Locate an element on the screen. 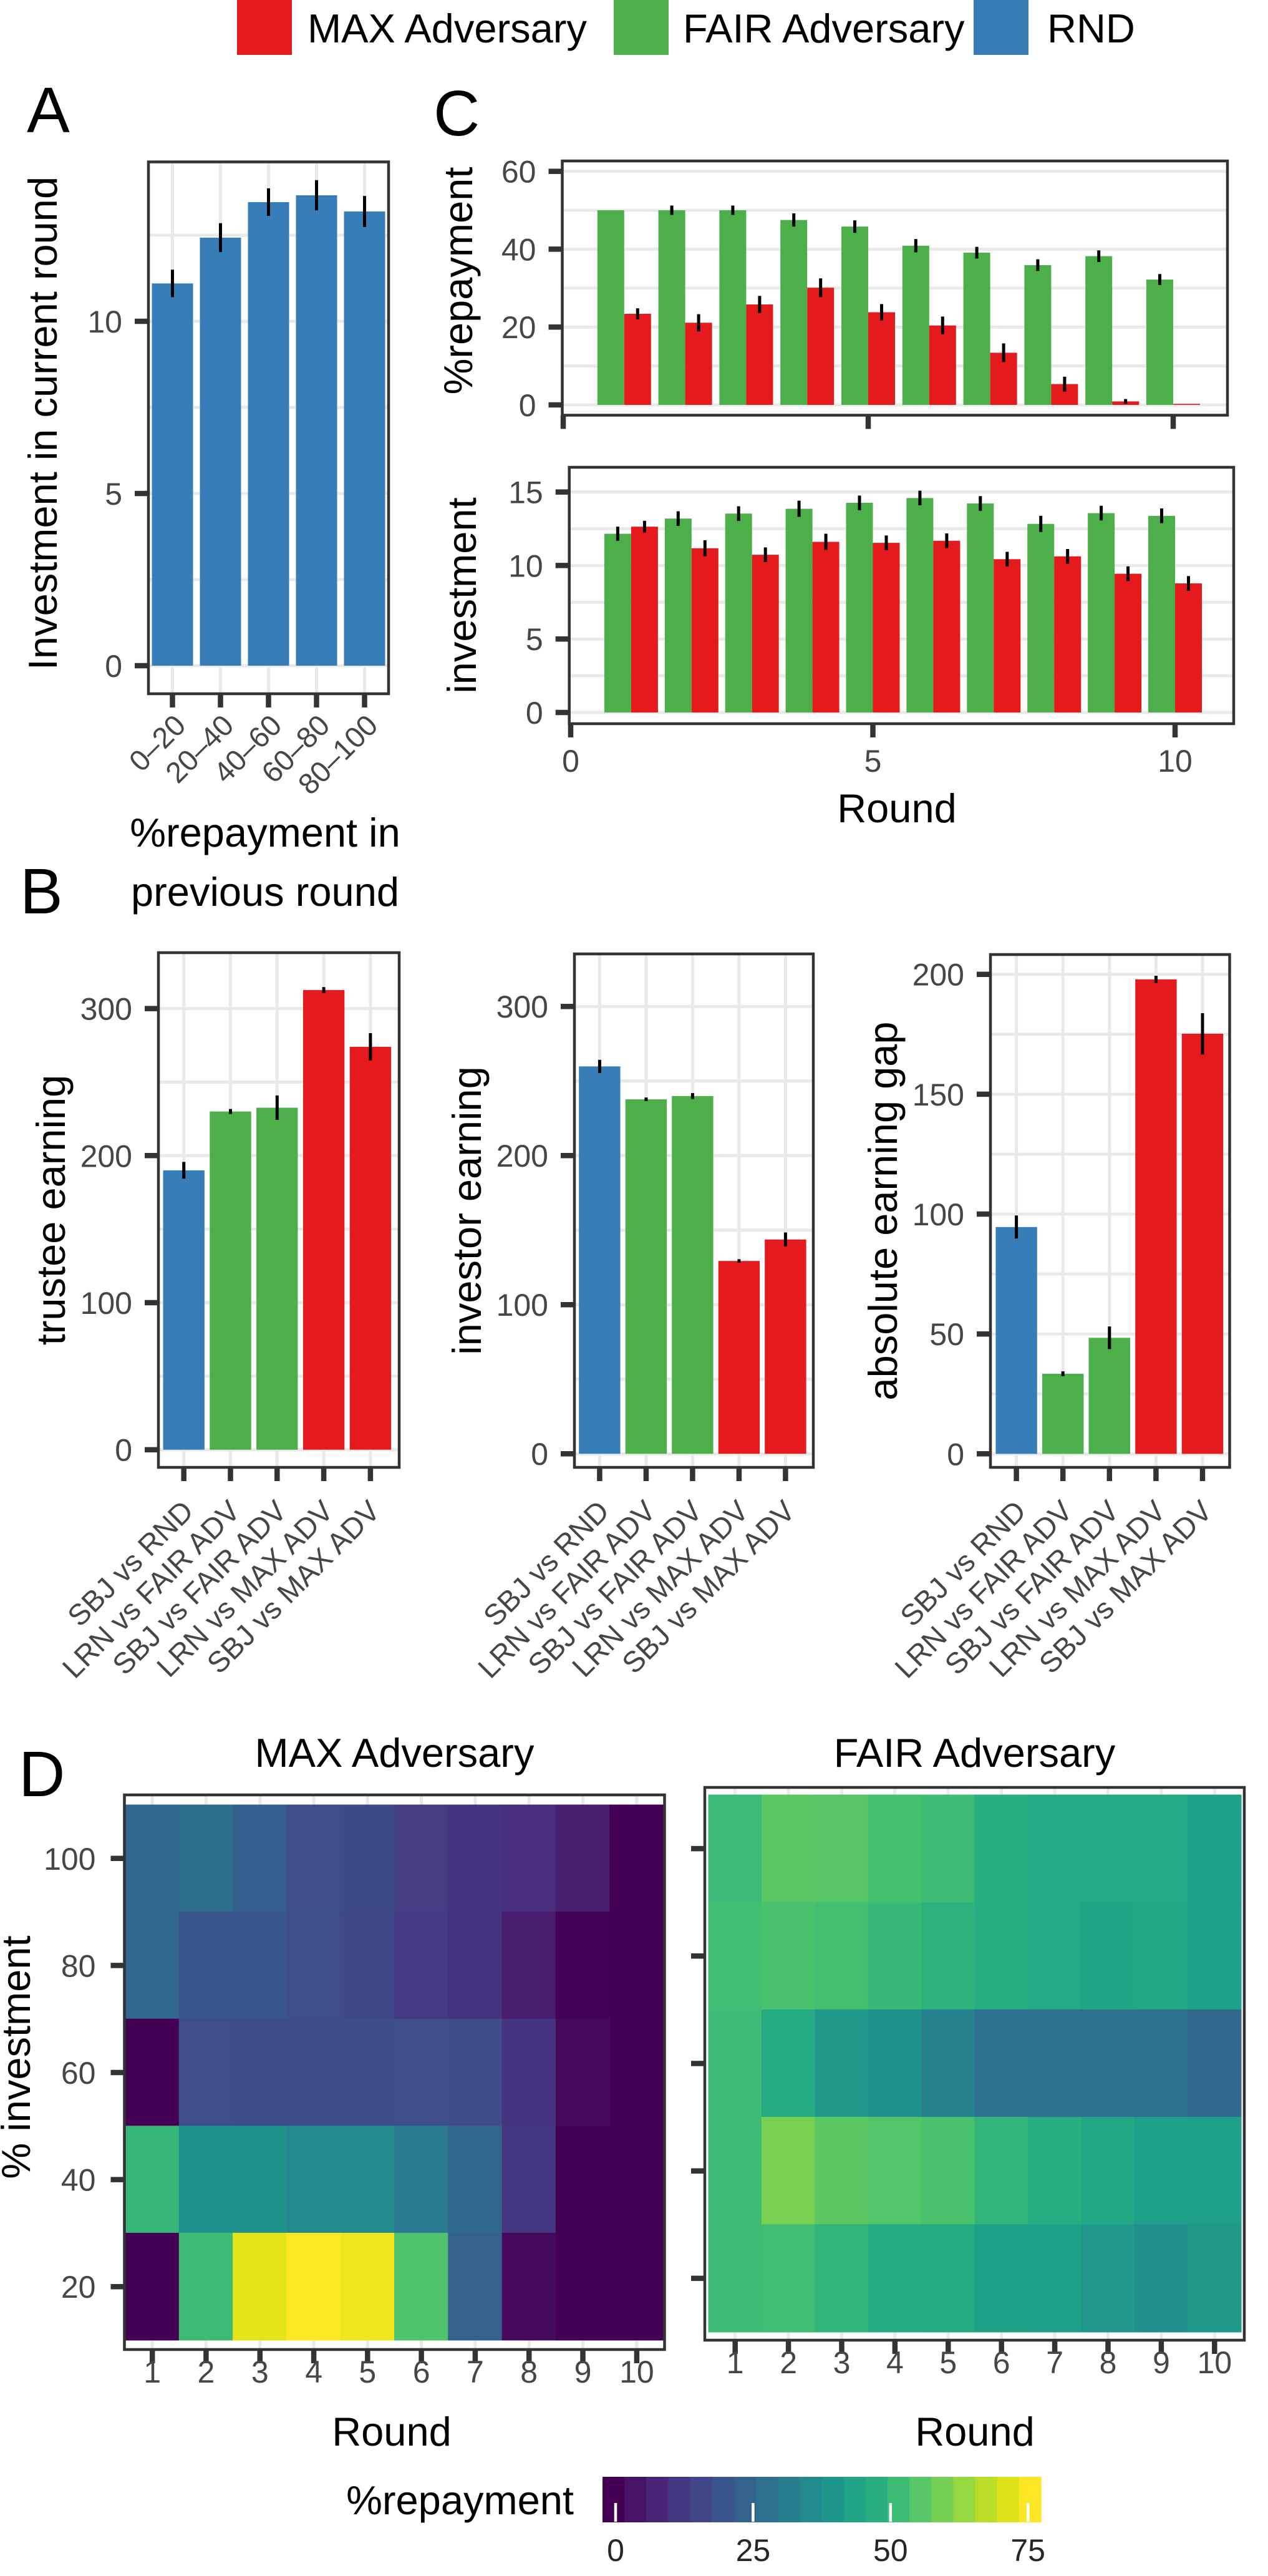  svg-text: trustee earning is located at coordinates (51, 1210).